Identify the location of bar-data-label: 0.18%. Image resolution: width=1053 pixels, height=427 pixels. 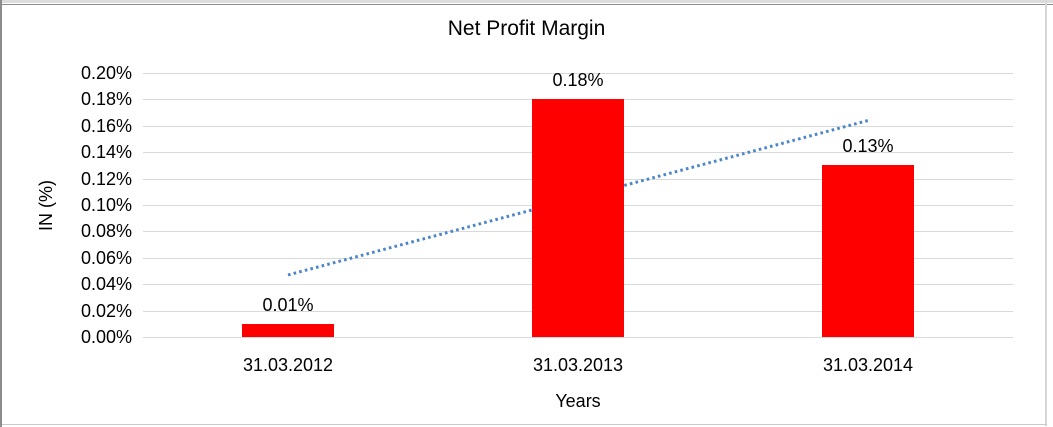
(578, 80).